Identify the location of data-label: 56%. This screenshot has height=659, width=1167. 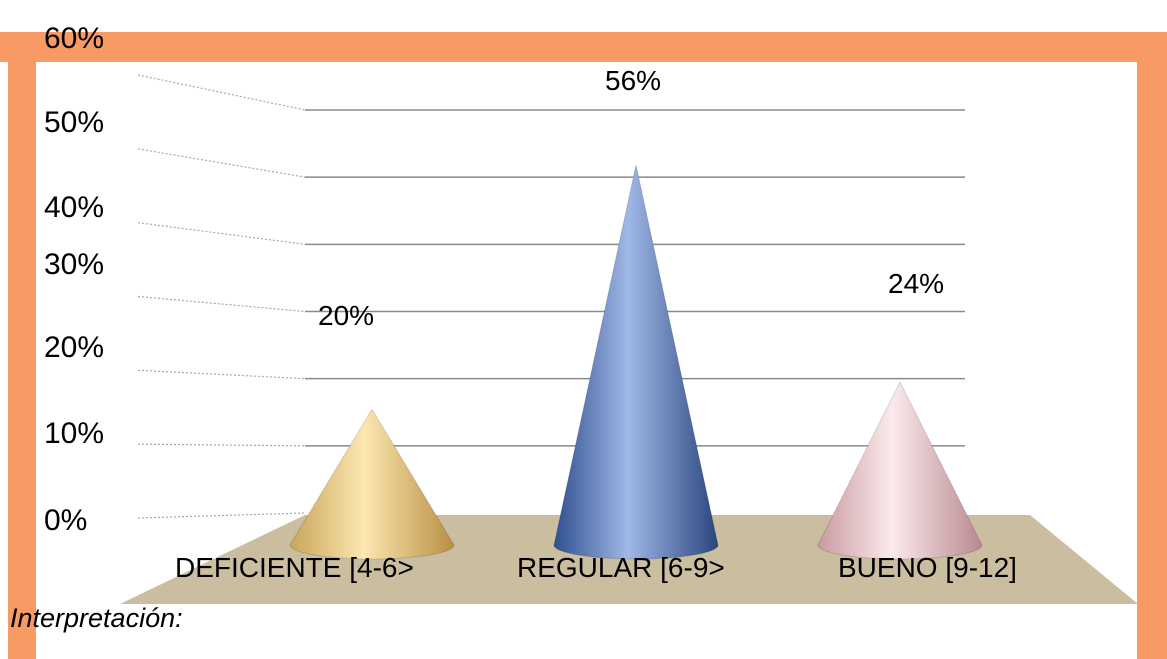
(633, 80).